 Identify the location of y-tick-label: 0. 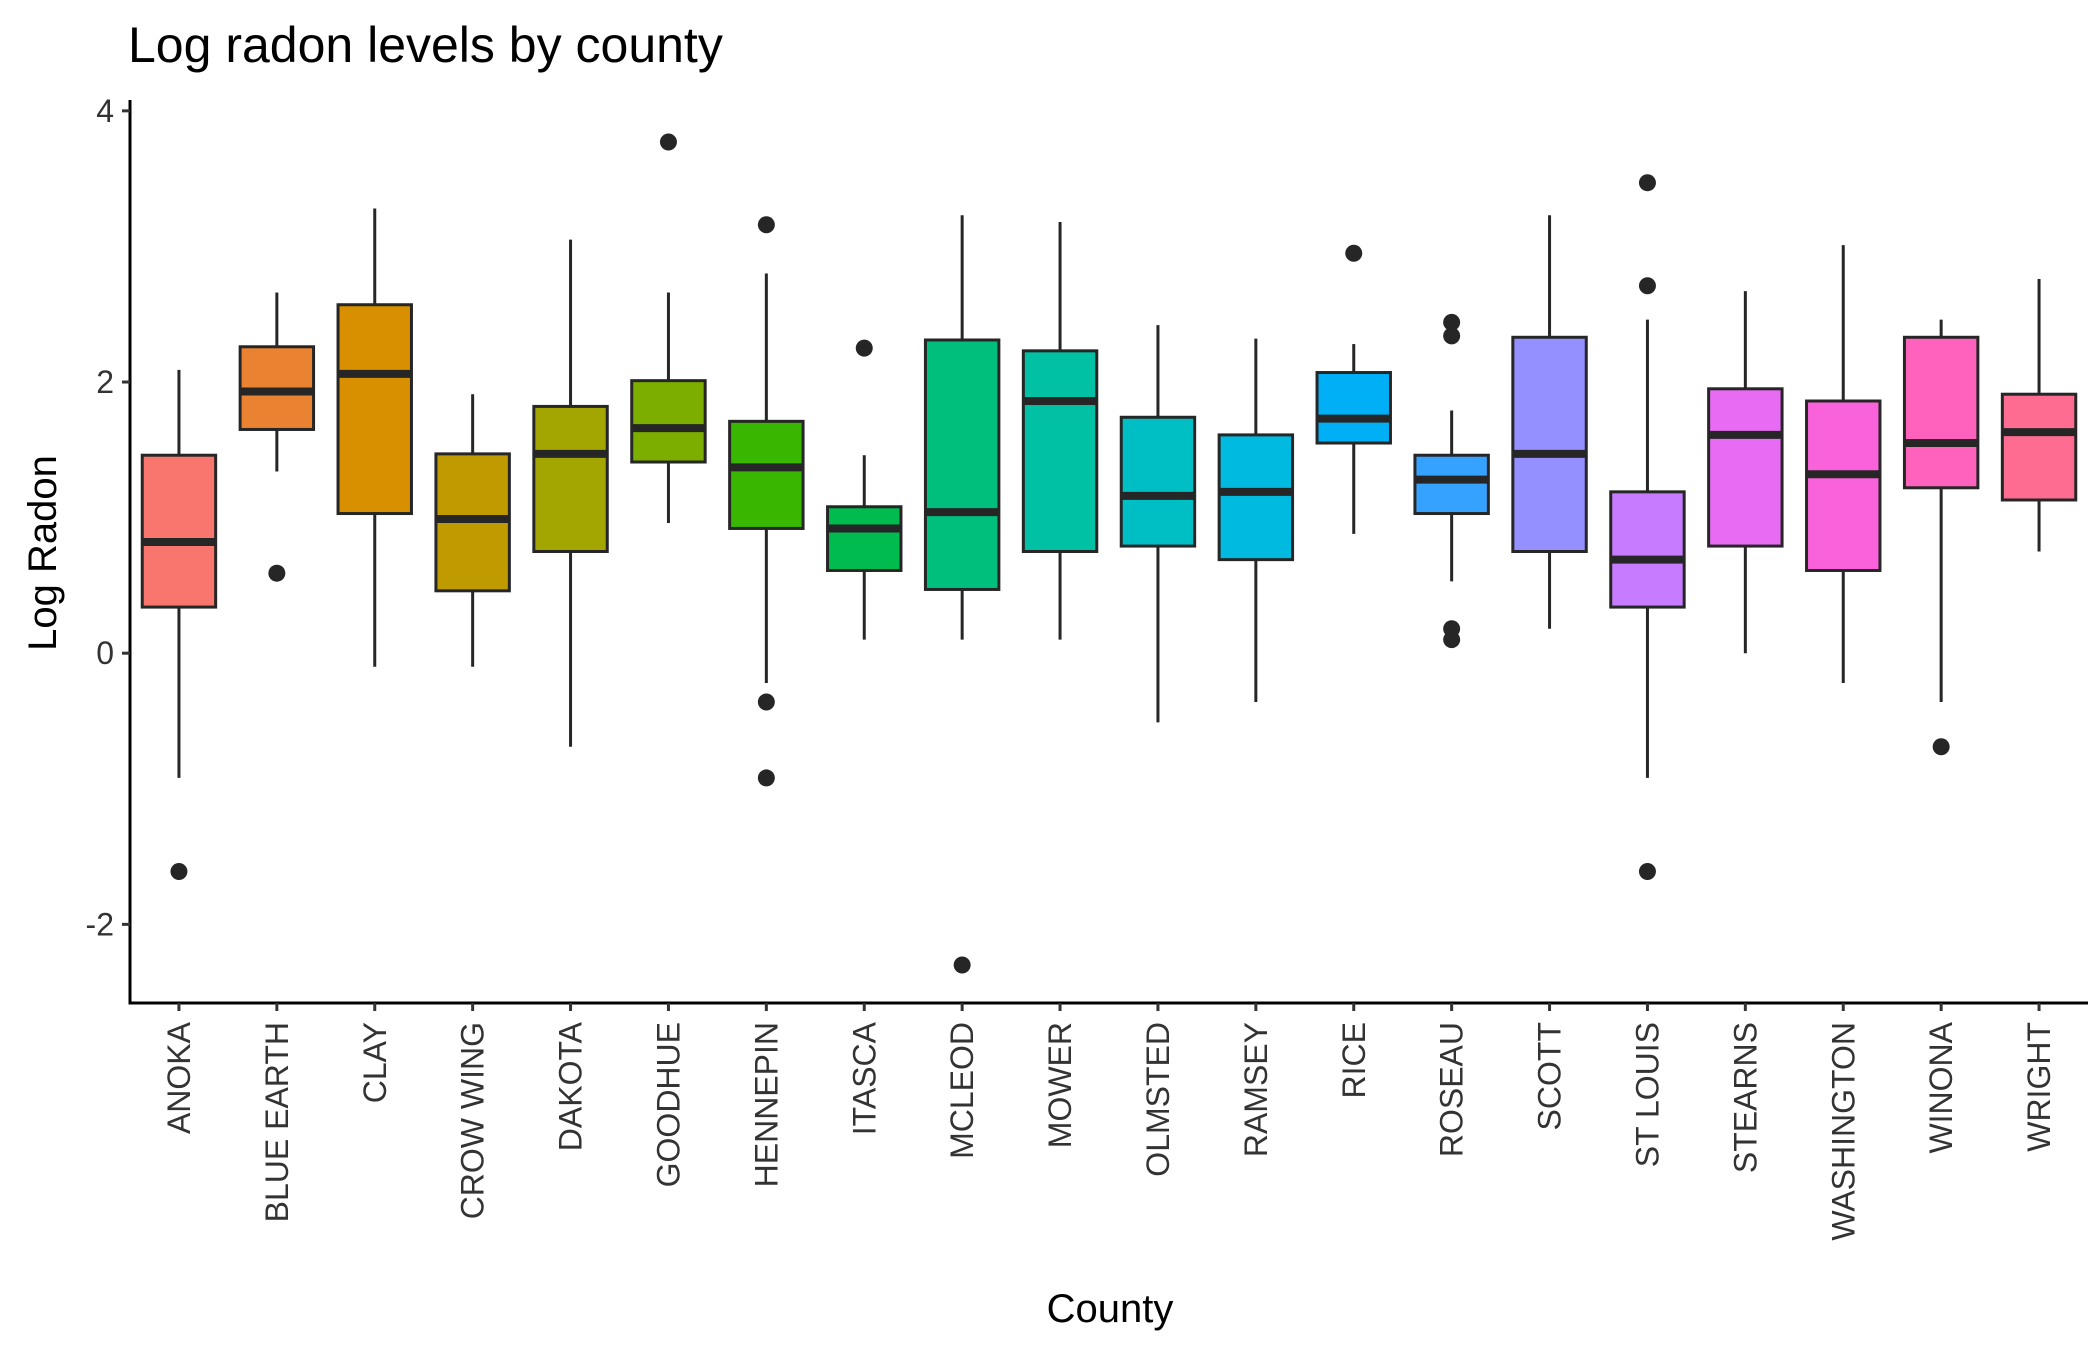
(105, 653).